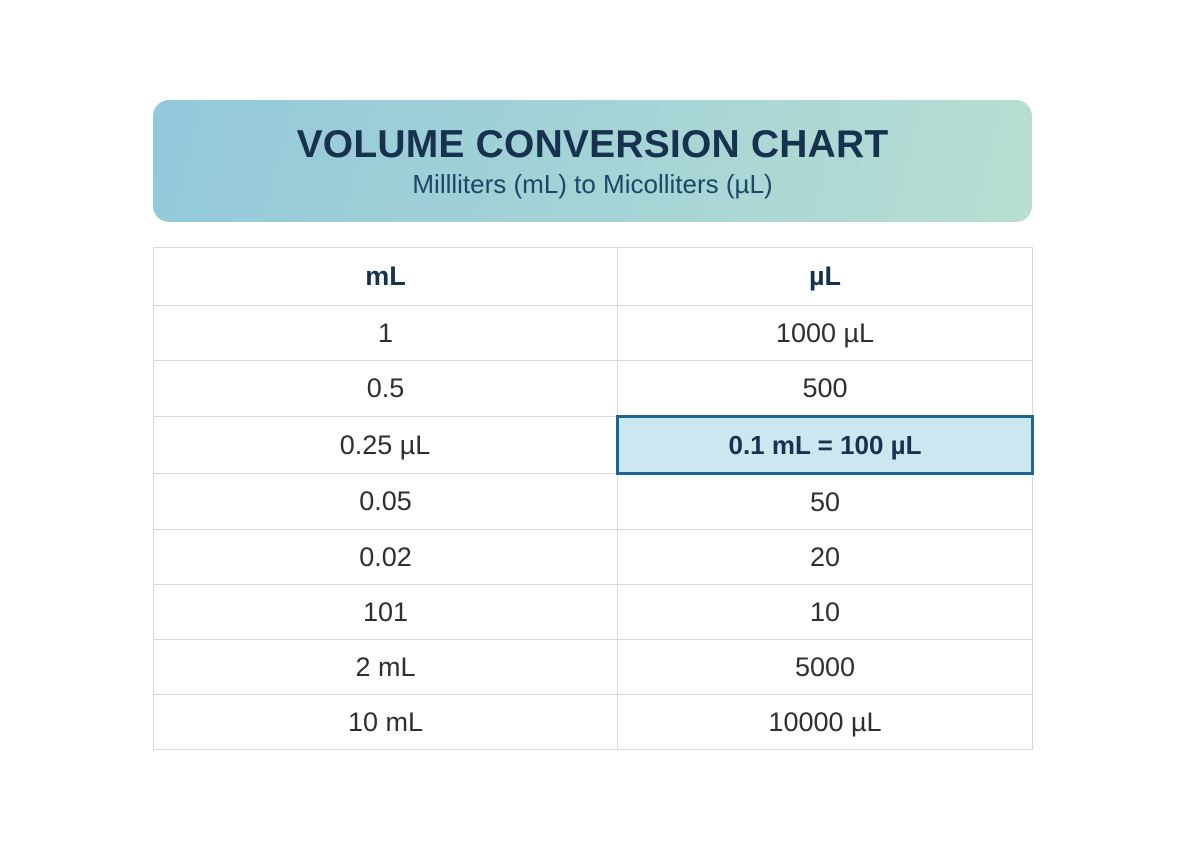  I want to click on ul-cell: 1000 µL, so click(825, 333).